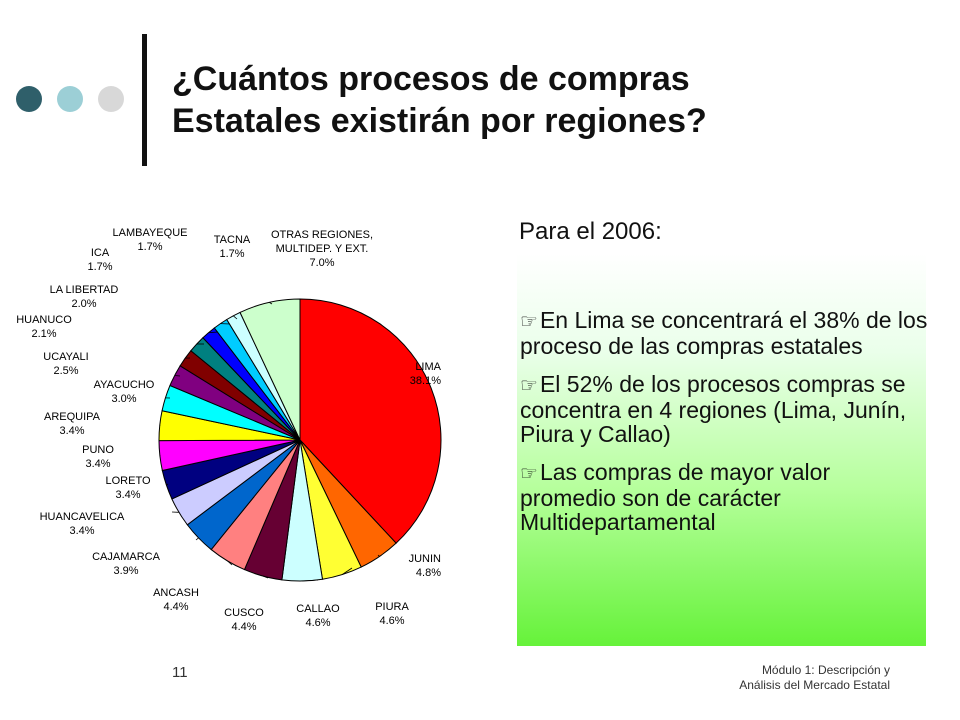 Image resolution: width=960 pixels, height=720 pixels. I want to click on slice-label: CUSCO, so click(244, 613).